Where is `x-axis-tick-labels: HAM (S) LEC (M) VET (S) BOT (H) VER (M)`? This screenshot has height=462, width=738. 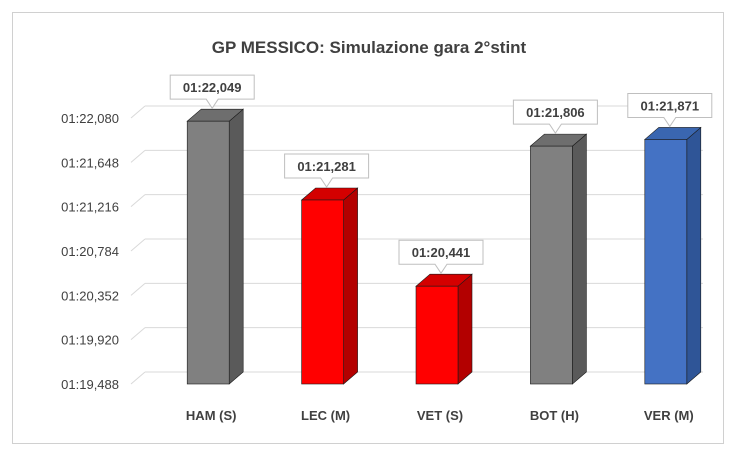 x-axis-tick-labels: HAM (S) LEC (M) VET (S) BOT (H) VER (M) is located at coordinates (440, 415).